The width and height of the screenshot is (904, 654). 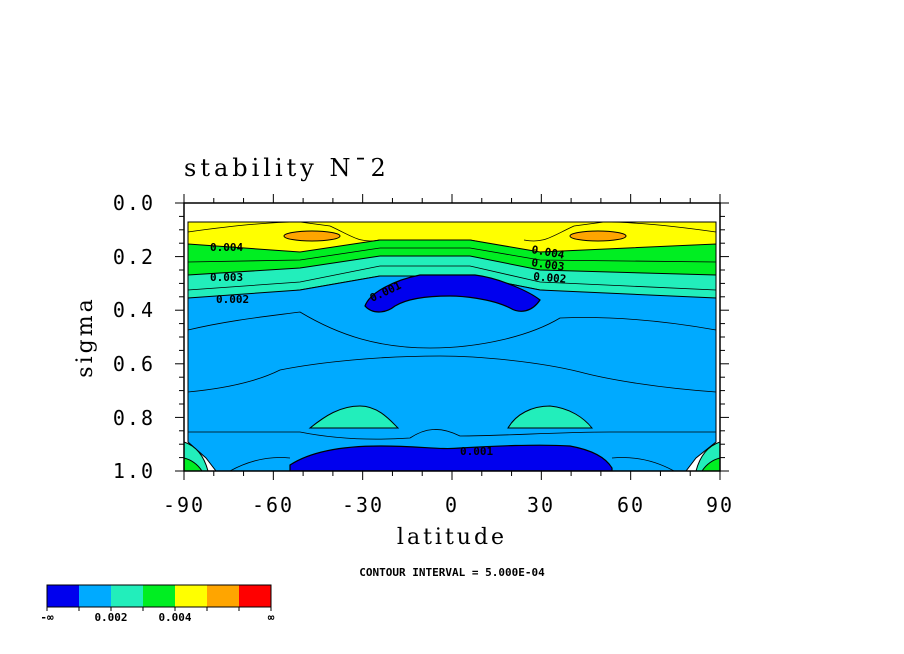 I want to click on colorbar-labels: -∞ 0.002 0.004 ∞, so click(x=157, y=617).